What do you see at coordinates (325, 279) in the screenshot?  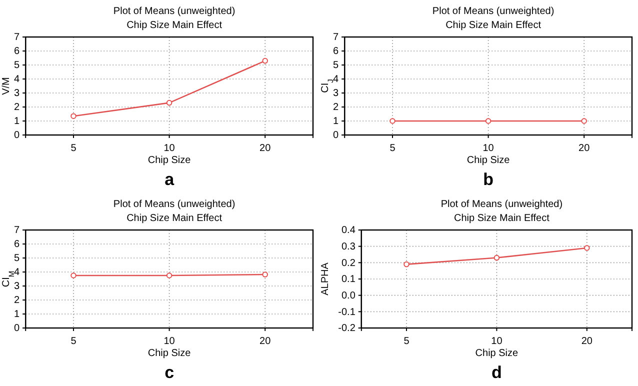 I see `y-axis-title: ALPHA` at bounding box center [325, 279].